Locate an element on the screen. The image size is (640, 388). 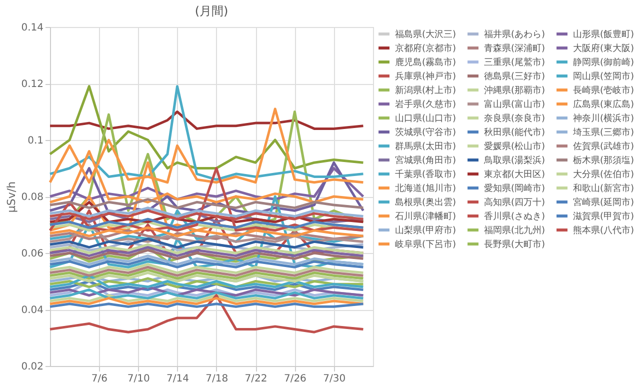
x-tick-label: 7/18 is located at coordinates (217, 379).